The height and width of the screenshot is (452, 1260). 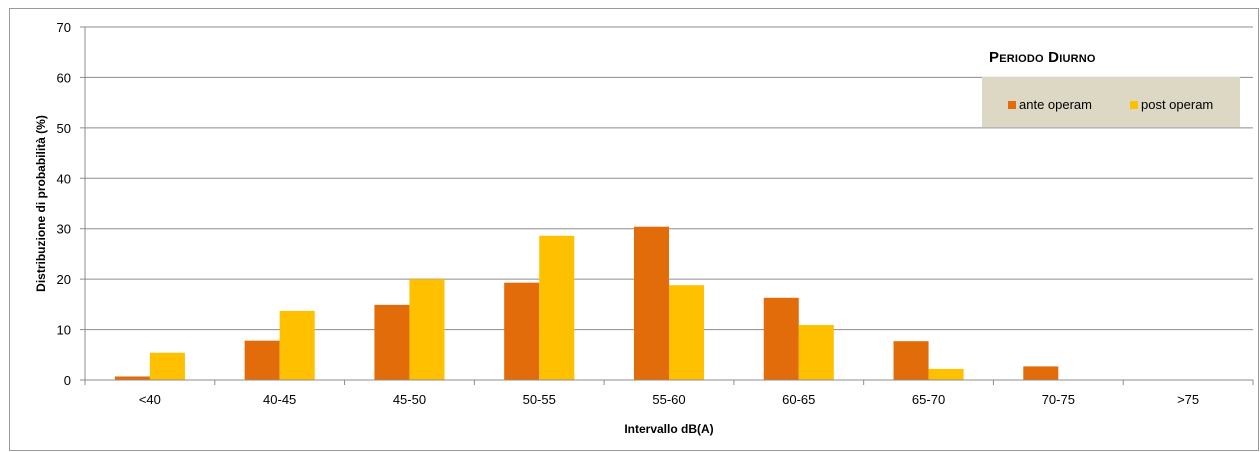 What do you see at coordinates (1188, 399) in the screenshot?
I see `x-tick-label: >75` at bounding box center [1188, 399].